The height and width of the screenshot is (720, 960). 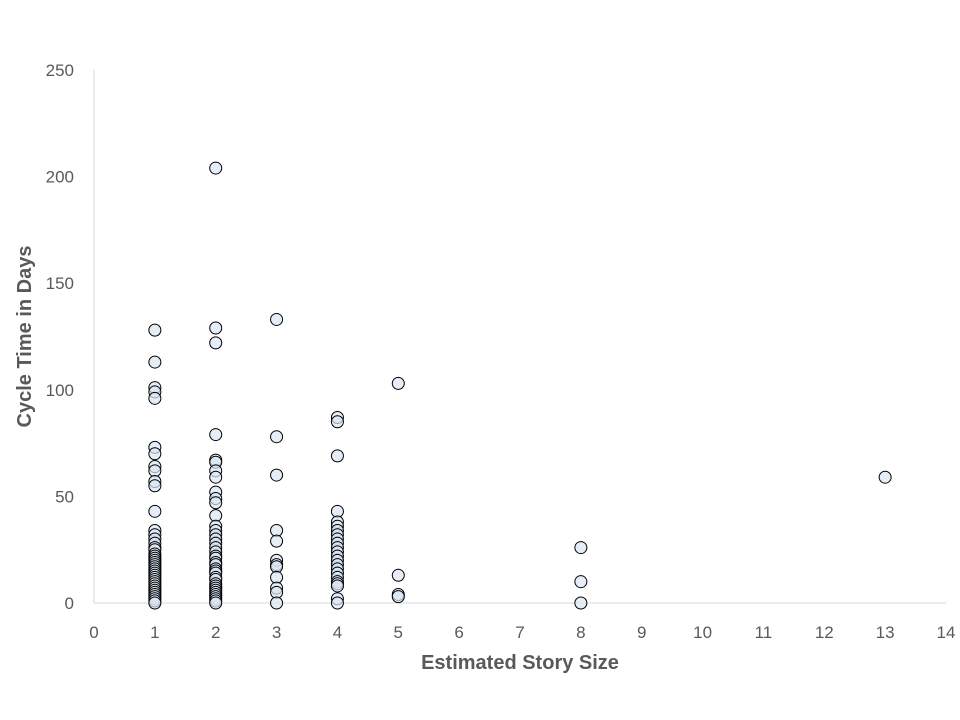 I want to click on y-tick-label: 50, so click(x=64, y=496).